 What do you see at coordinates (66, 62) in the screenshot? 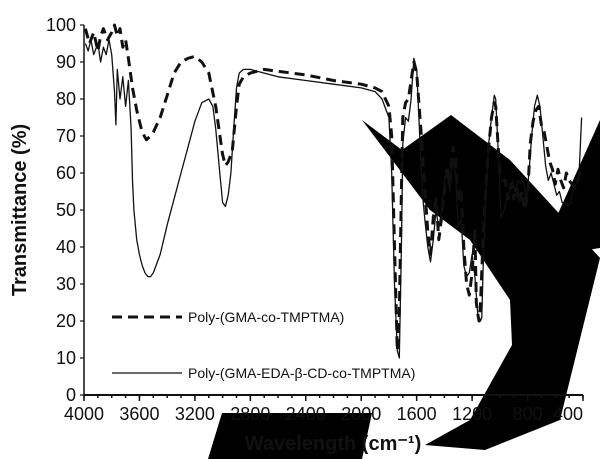
I see `y-tick-label: 90` at bounding box center [66, 62].